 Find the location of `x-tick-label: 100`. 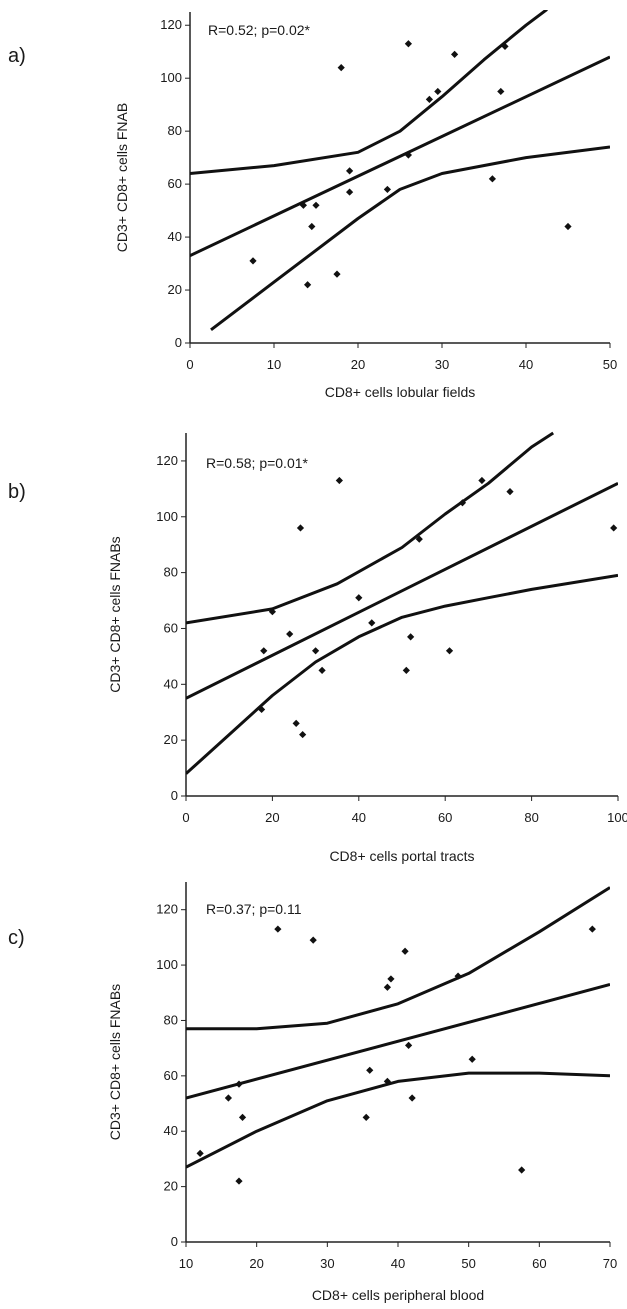

x-tick-label: 100 is located at coordinates (617, 817).